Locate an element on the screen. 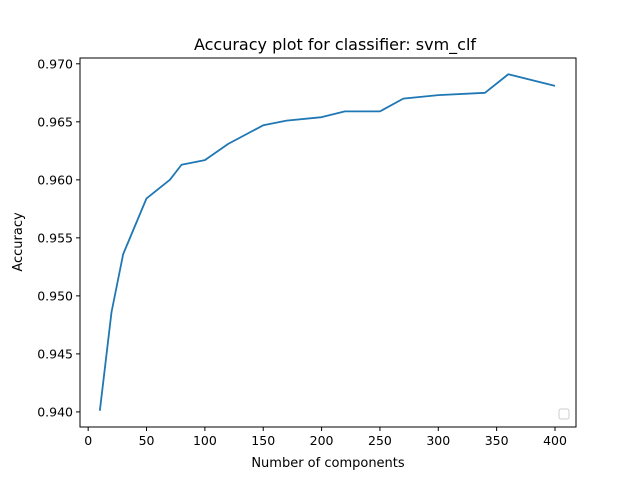 This screenshot has height=480, width=640. y-tick-label: 0.940 is located at coordinates (55, 411).